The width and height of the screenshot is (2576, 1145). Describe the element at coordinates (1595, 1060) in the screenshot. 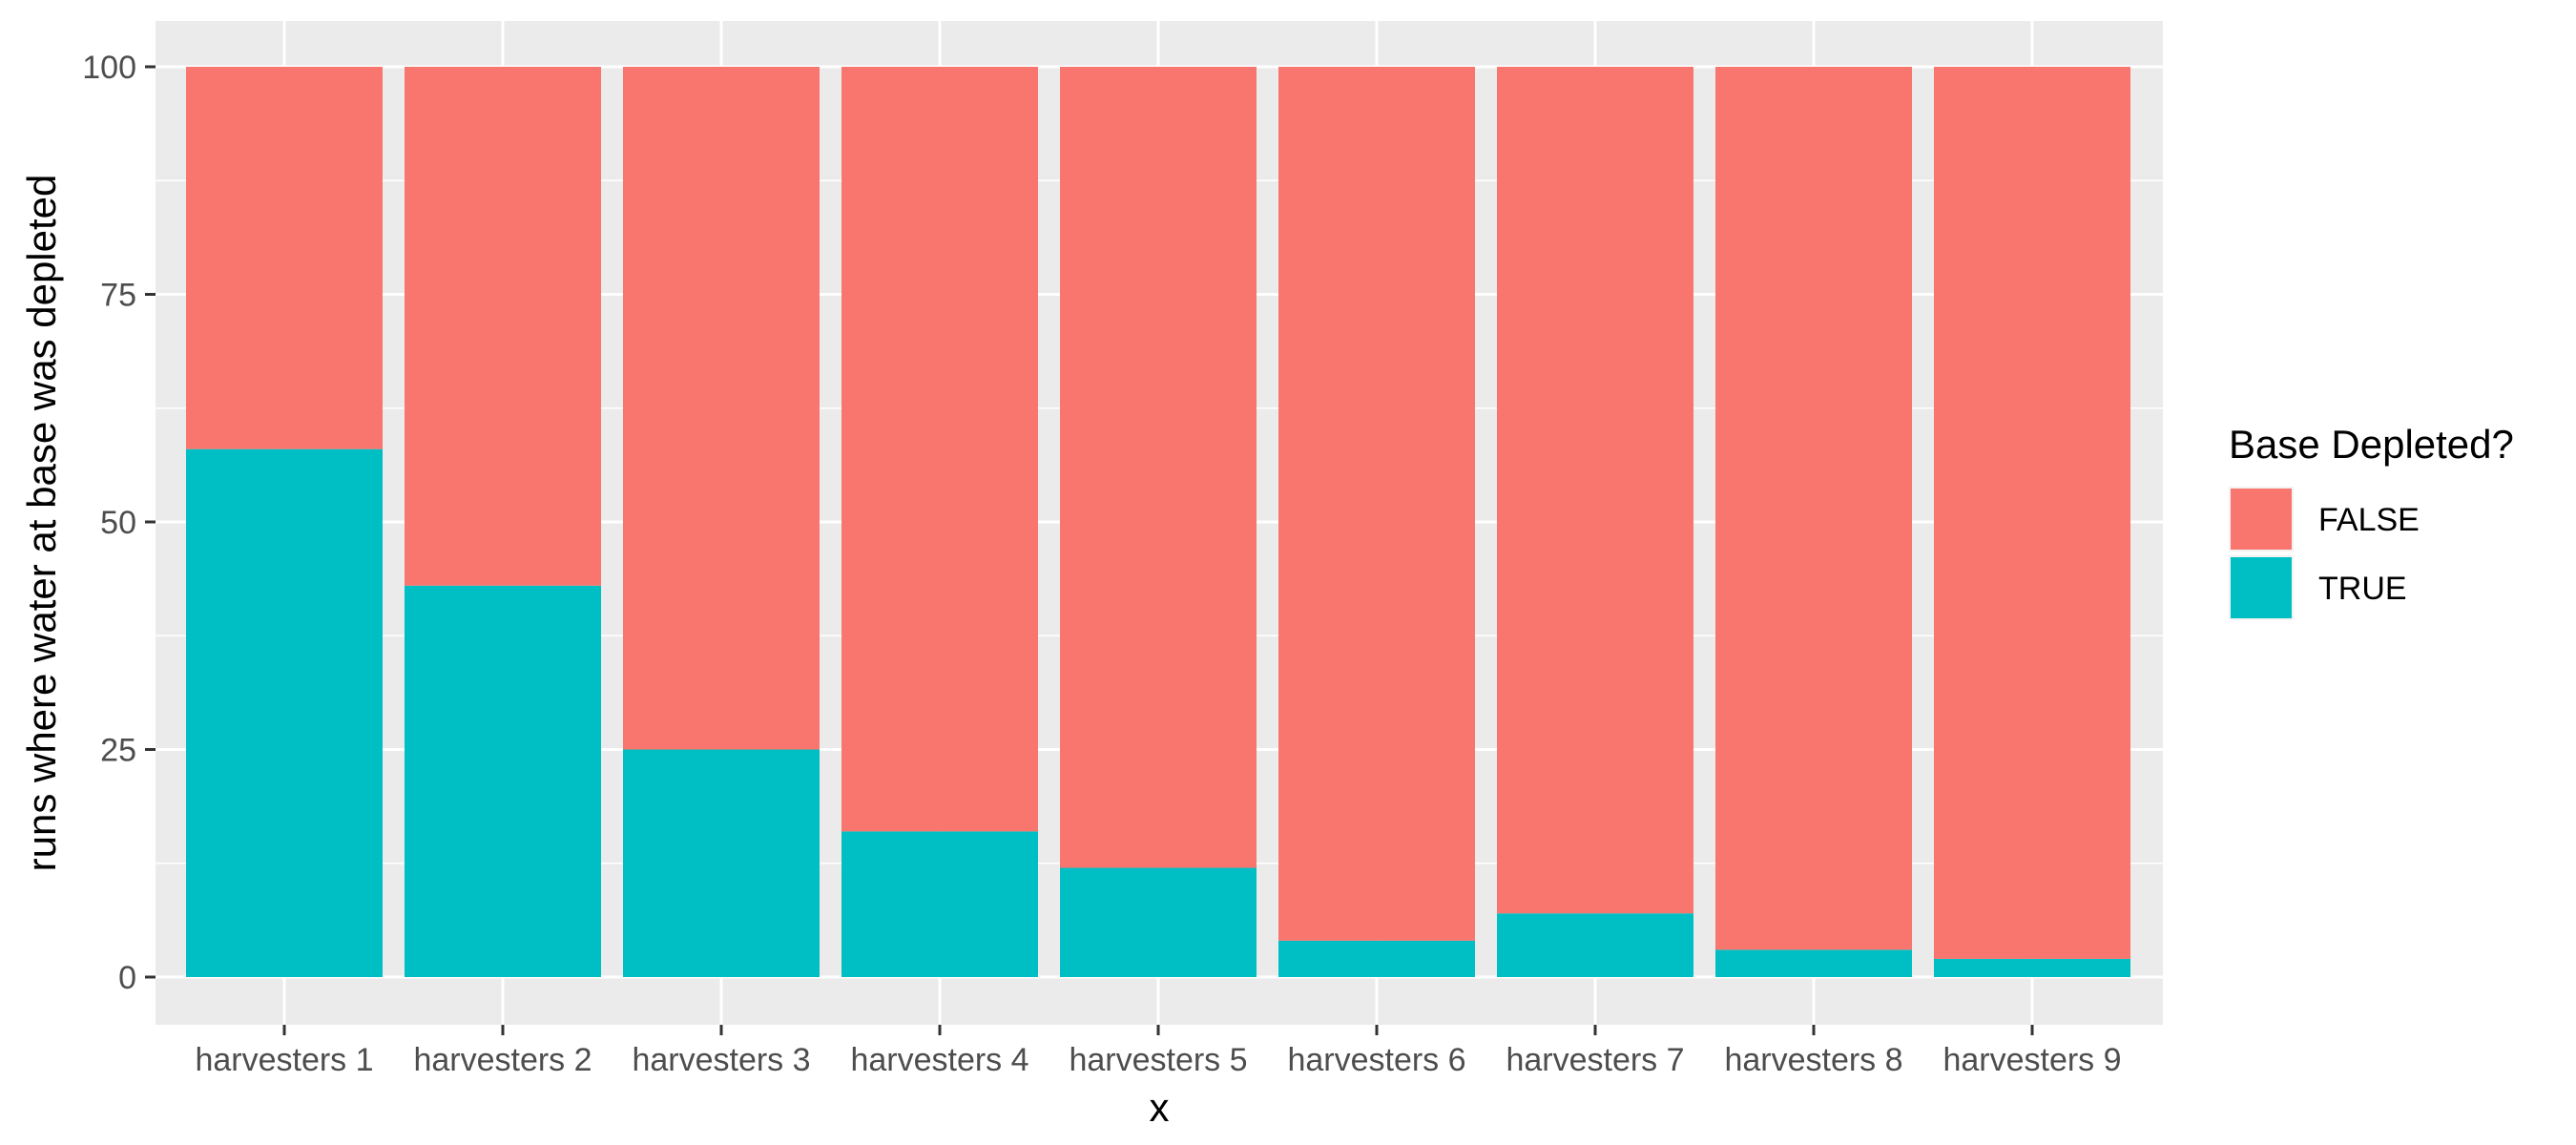

I see `x-tick-label: harvesters 7` at that location.